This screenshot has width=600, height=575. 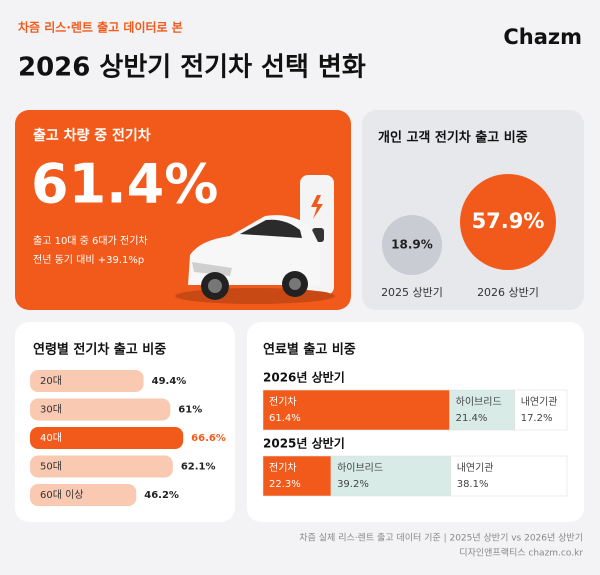 What do you see at coordinates (285, 418) in the screenshot?
I see `segment-value: 61.4%` at bounding box center [285, 418].